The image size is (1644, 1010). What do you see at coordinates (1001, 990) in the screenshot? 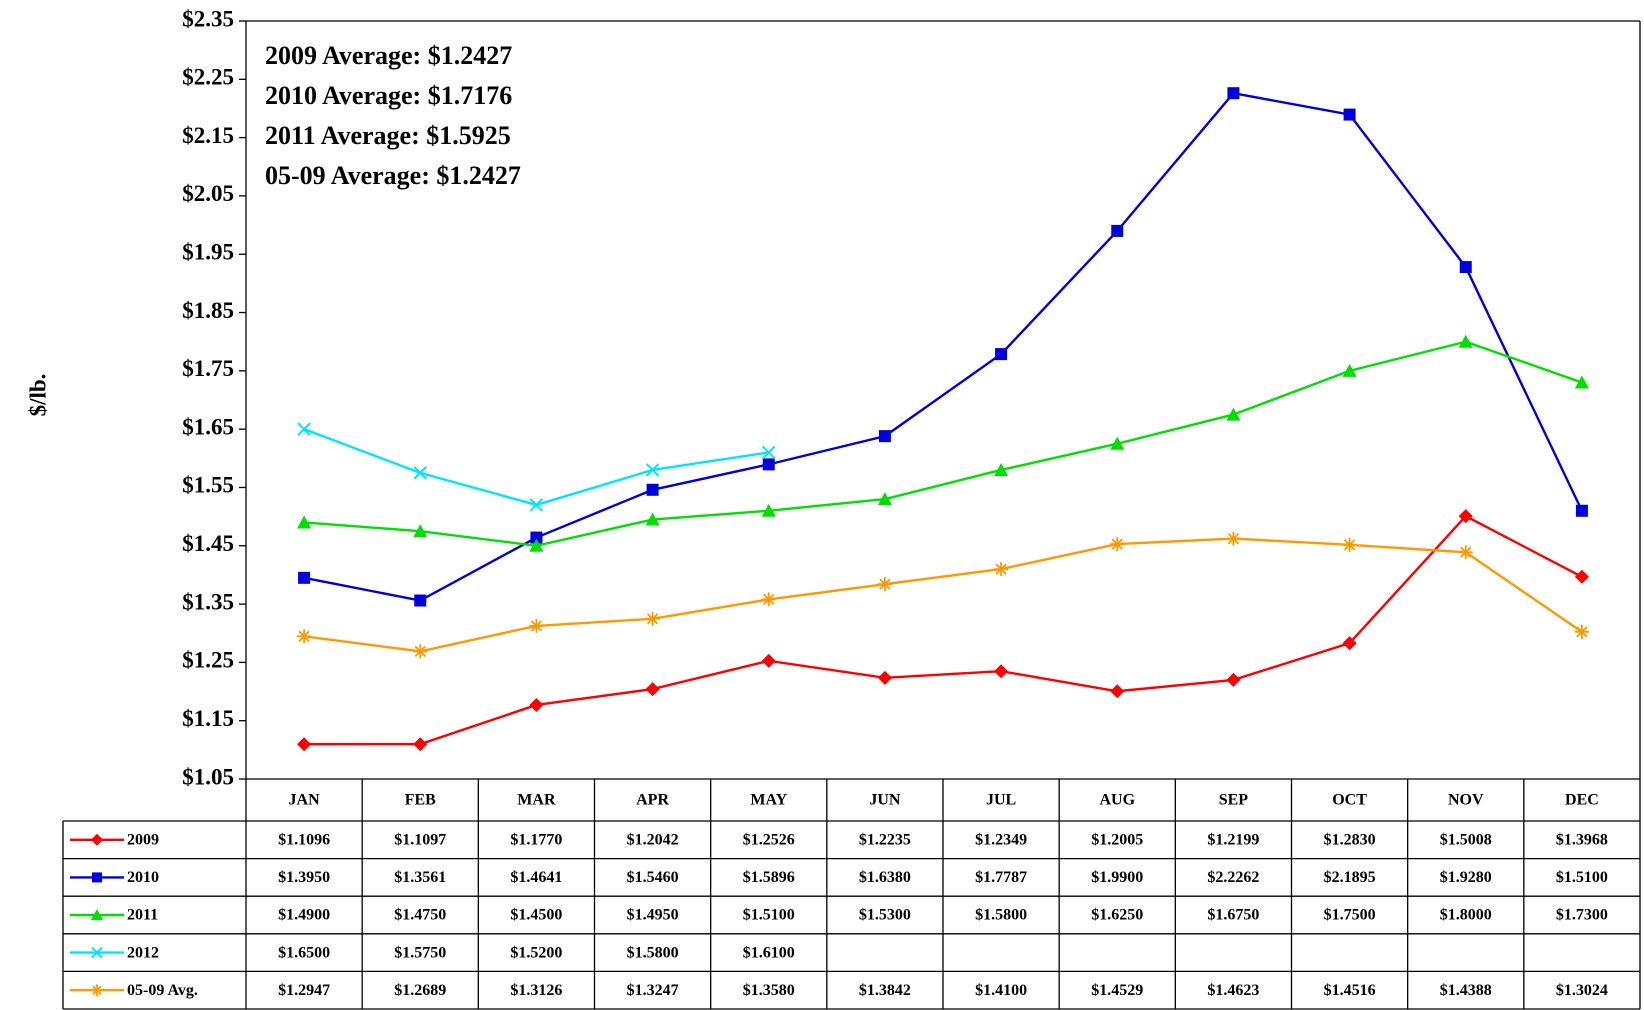
I see `table-cell: $1.4100` at bounding box center [1001, 990].